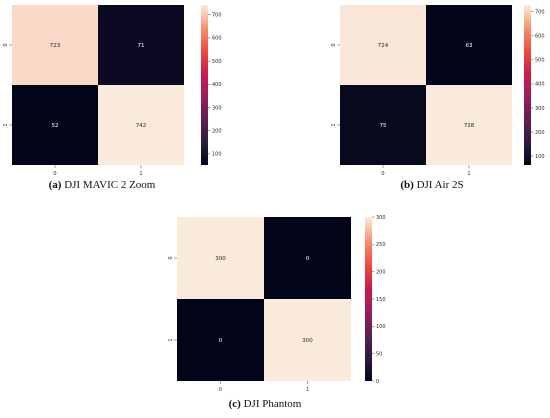 The height and width of the screenshot is (418, 550). What do you see at coordinates (407, 185) in the screenshot?
I see `caption-label: (b)` at bounding box center [407, 185].